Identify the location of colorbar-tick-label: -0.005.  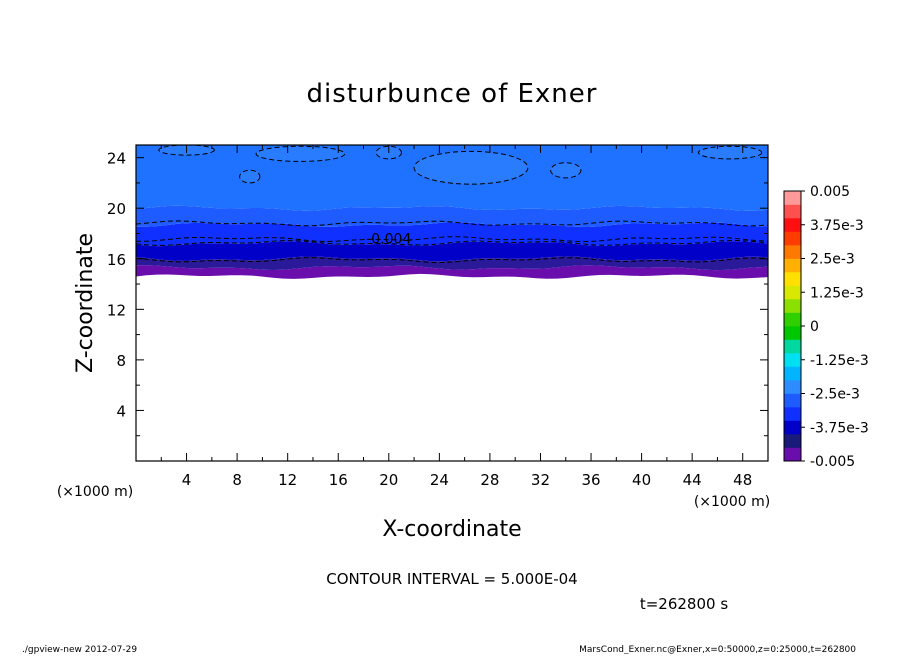
(832, 462).